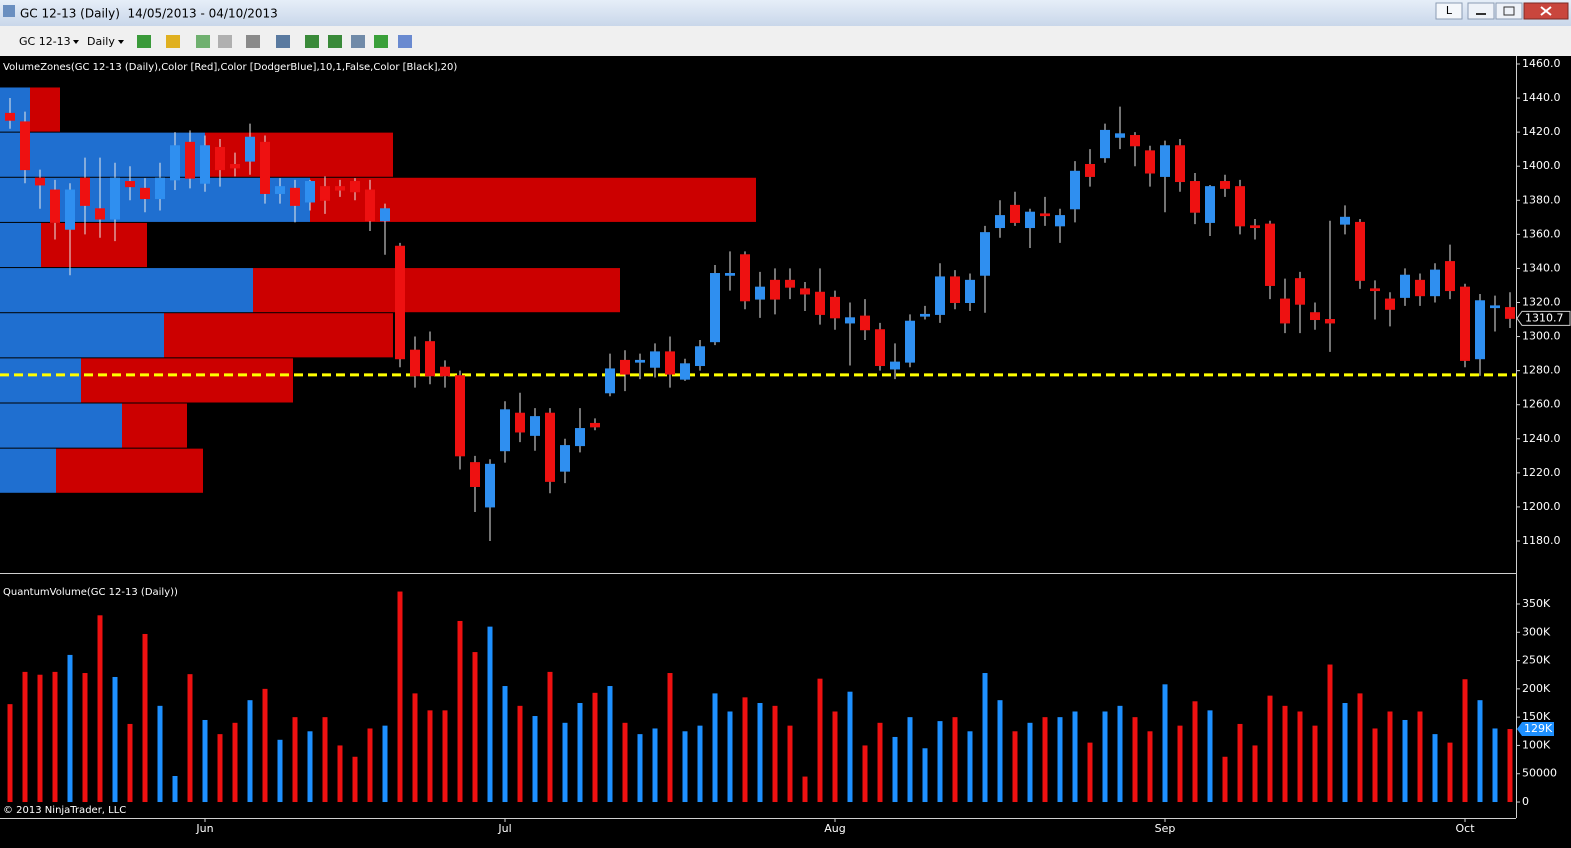 The width and height of the screenshot is (1571, 848). What do you see at coordinates (335, 41) in the screenshot?
I see `strategies-icon` at bounding box center [335, 41].